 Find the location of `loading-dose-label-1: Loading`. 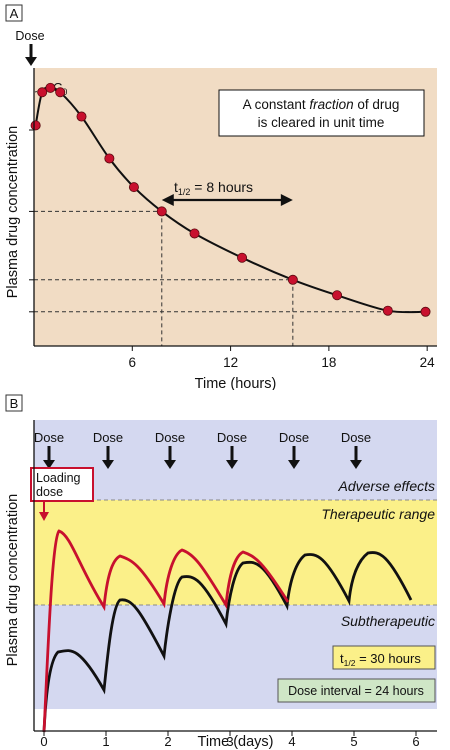

loading-dose-label-1: Loading is located at coordinates (58, 478).